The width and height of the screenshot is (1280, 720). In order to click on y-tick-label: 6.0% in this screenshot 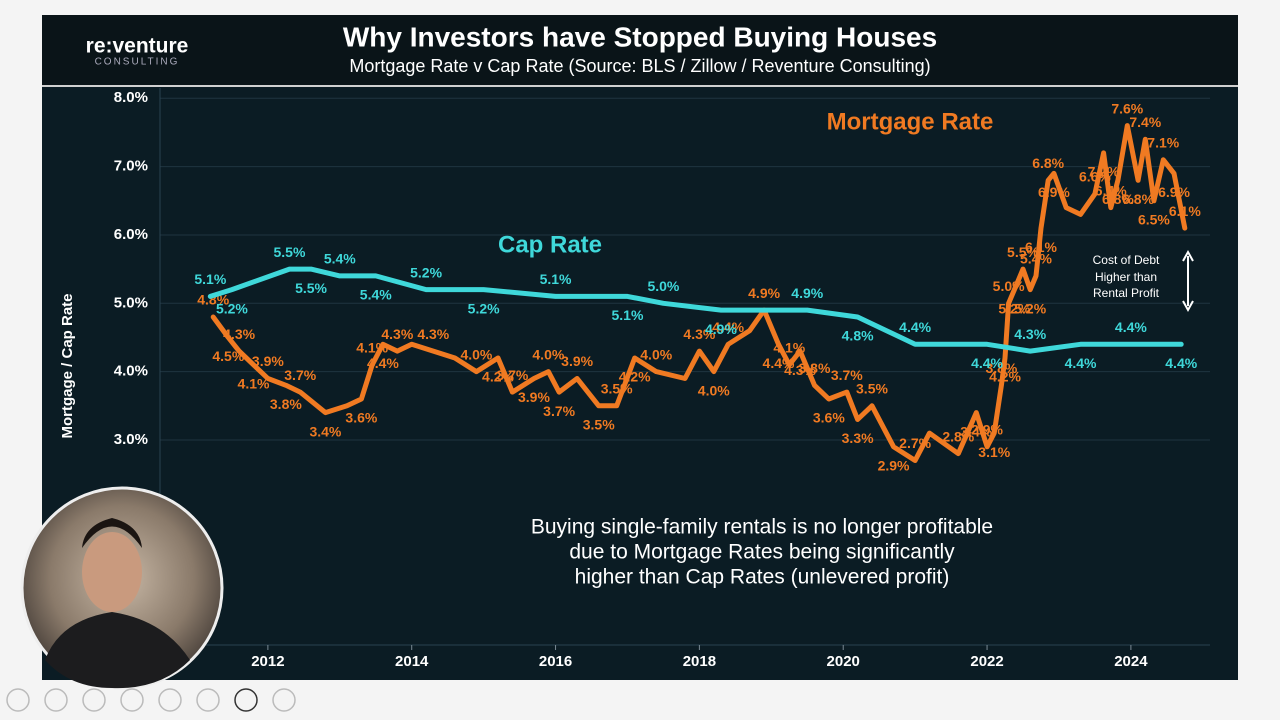, I will do `click(131, 234)`.